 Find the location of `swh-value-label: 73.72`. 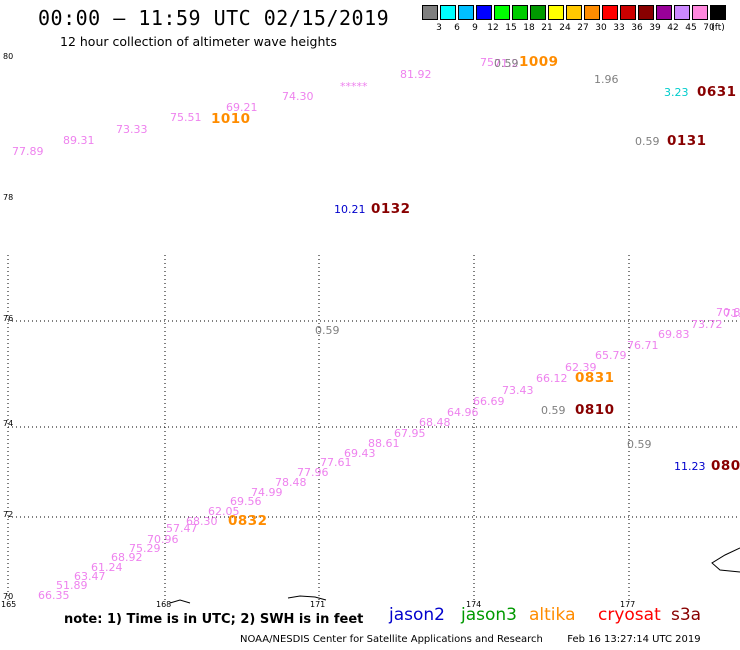

swh-value-label: 73.72 is located at coordinates (707, 324).